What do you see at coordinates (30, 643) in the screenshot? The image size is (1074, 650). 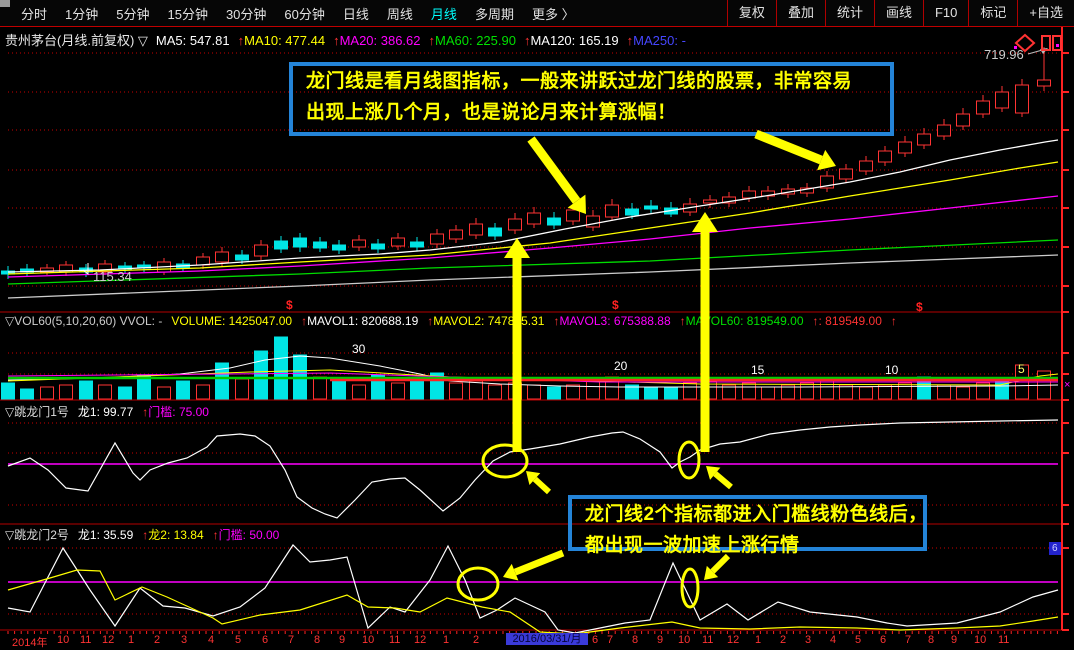 I see `axis-year-label: 2014年` at bounding box center [30, 643].